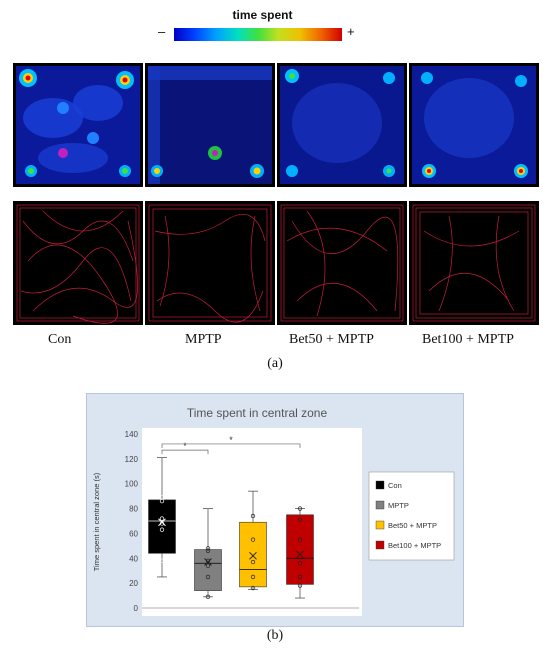 The width and height of the screenshot is (550, 651). Describe the element at coordinates (468, 339) in the screenshot. I see `group-label-bet100: Bet100 + MPTP` at that location.